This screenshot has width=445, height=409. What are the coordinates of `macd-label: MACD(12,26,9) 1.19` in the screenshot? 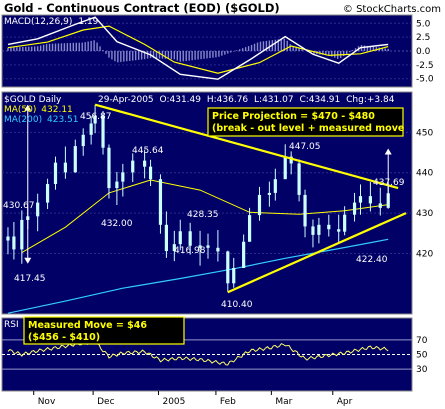 It's located at (51, 22).